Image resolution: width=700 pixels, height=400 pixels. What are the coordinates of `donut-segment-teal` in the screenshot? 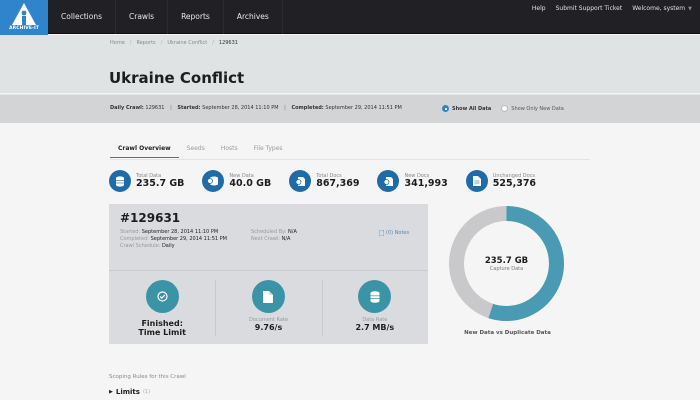 It's located at (506, 263).